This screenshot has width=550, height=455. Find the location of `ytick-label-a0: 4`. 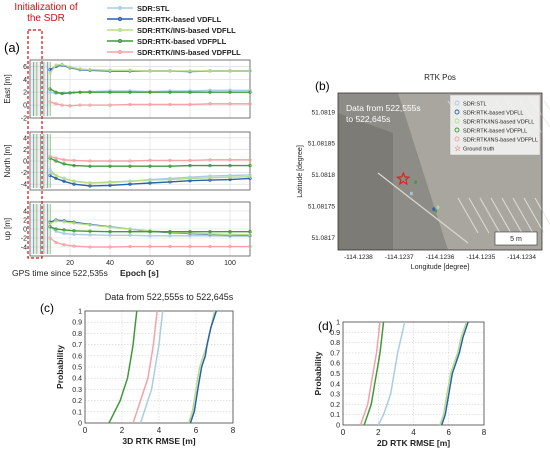

ytick-label-a0: 4 is located at coordinates (25, 80).